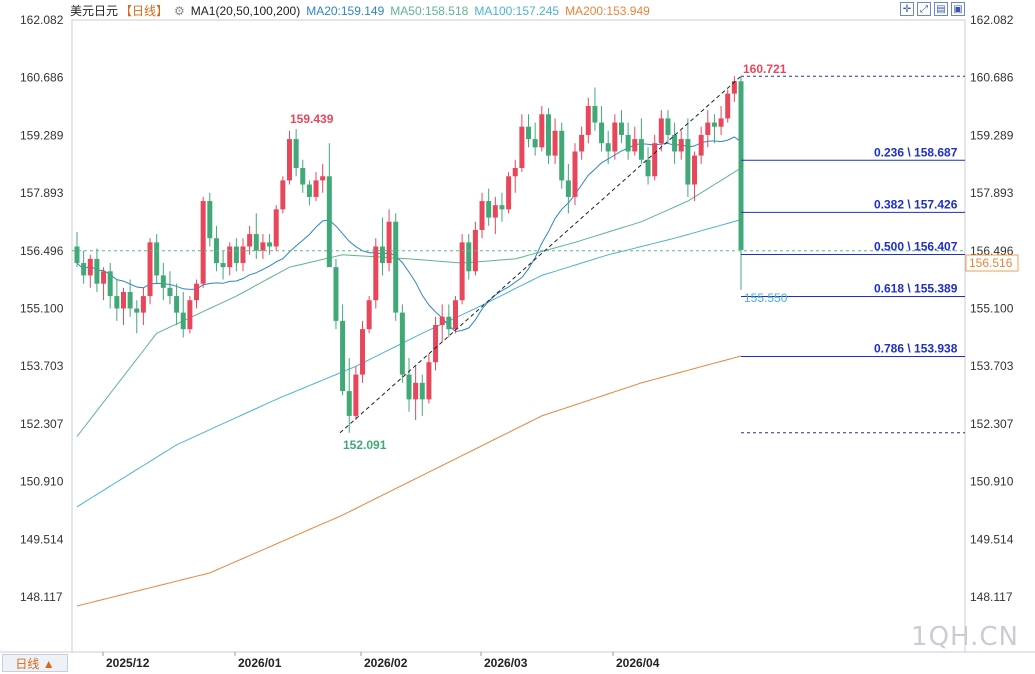  I want to click on fib-level-label: 0.236 \ 158.687, so click(916, 152).